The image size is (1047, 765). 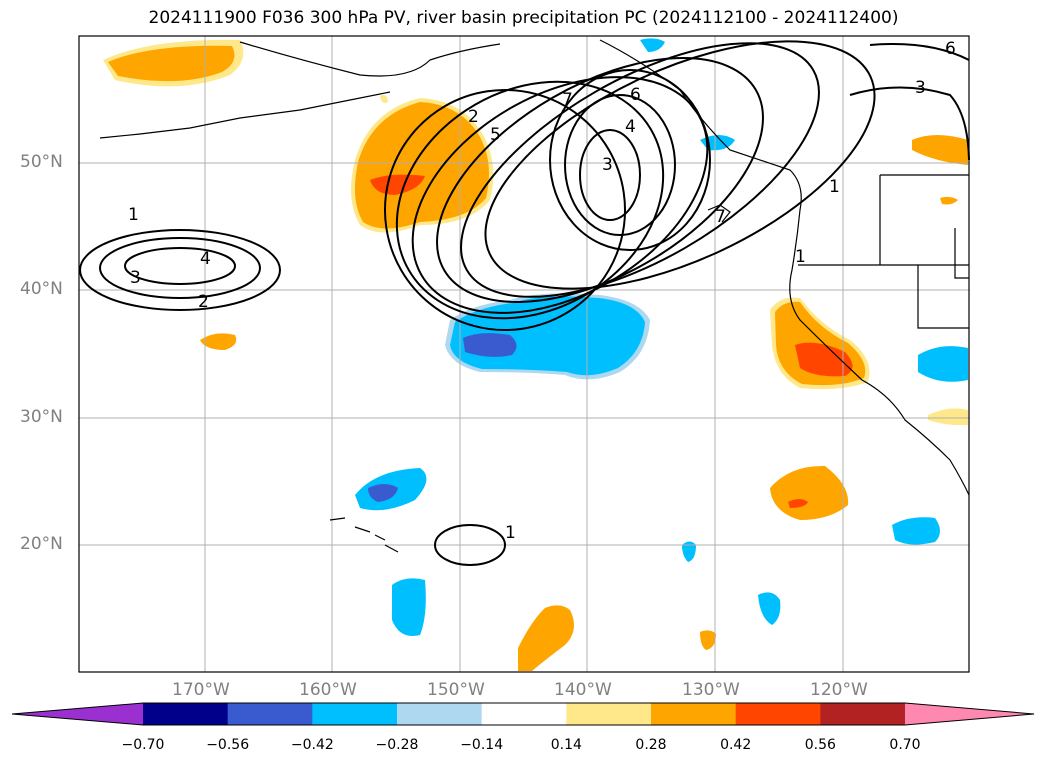 I want to click on lon-label: 120°W, so click(x=839, y=690).